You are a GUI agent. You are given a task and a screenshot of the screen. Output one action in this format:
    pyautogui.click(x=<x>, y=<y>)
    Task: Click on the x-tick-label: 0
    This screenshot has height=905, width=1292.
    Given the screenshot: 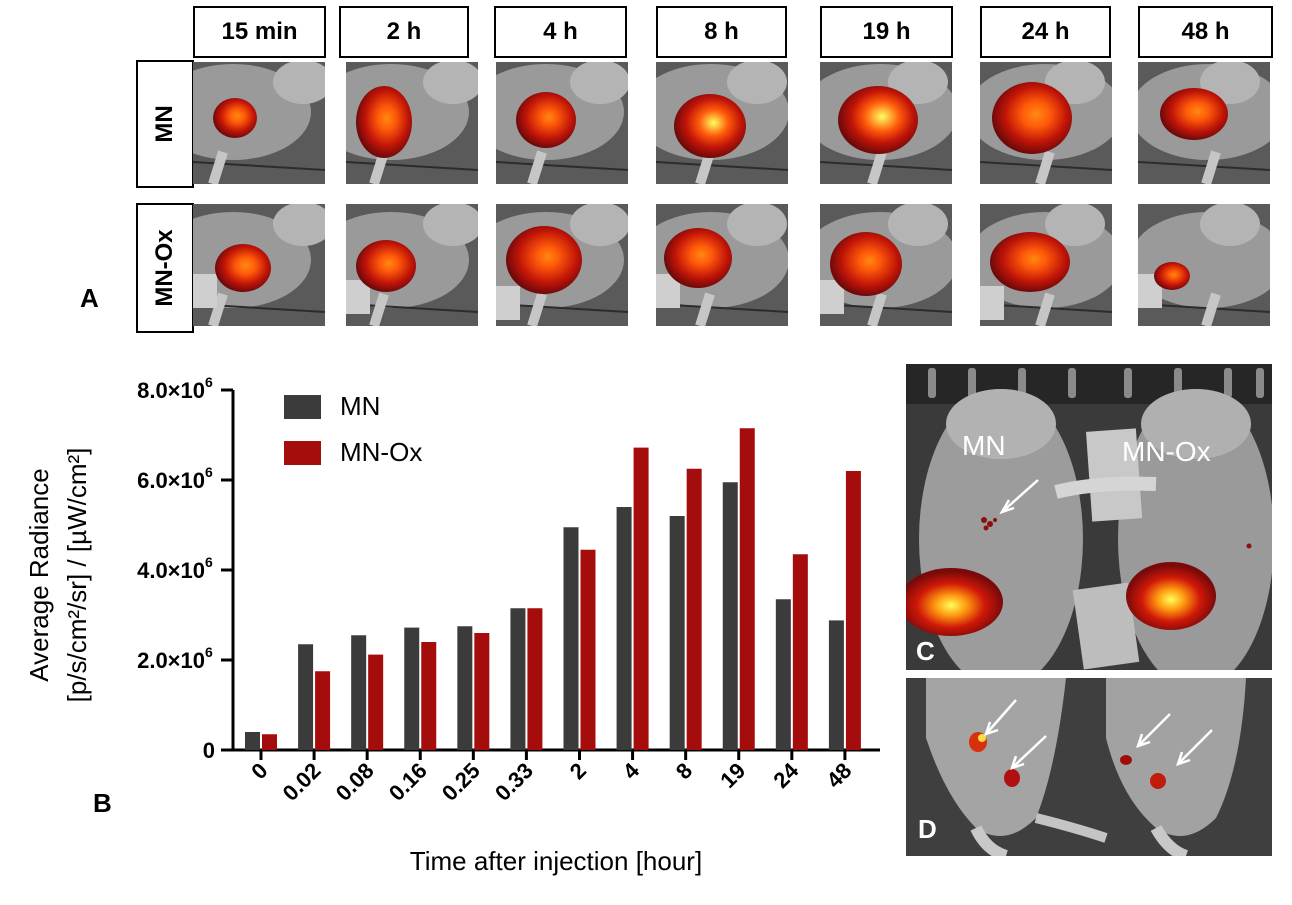 What is the action you would take?
    pyautogui.click(x=259, y=771)
    